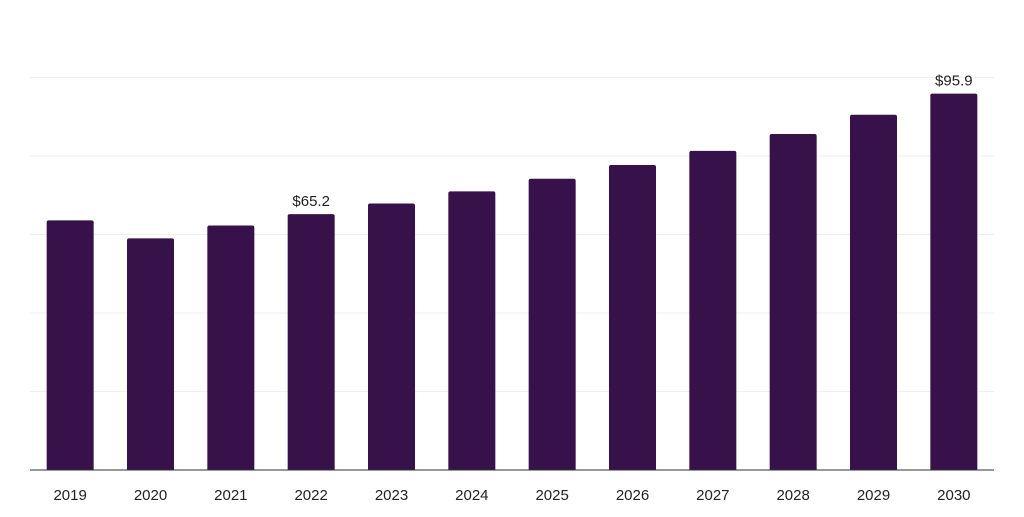 The image size is (1024, 517). I want to click on x-tick-label-2019: 2019, so click(69, 495).